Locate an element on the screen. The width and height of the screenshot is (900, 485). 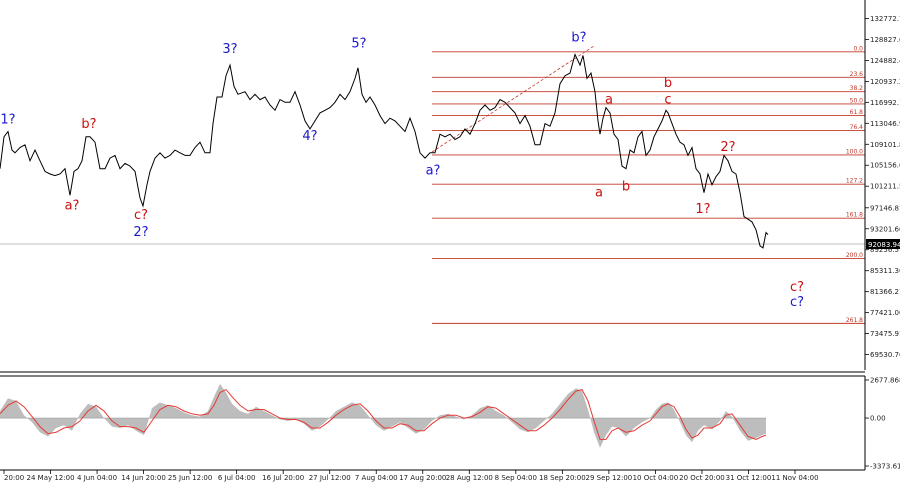
wave-label: 5? is located at coordinates (358, 44).